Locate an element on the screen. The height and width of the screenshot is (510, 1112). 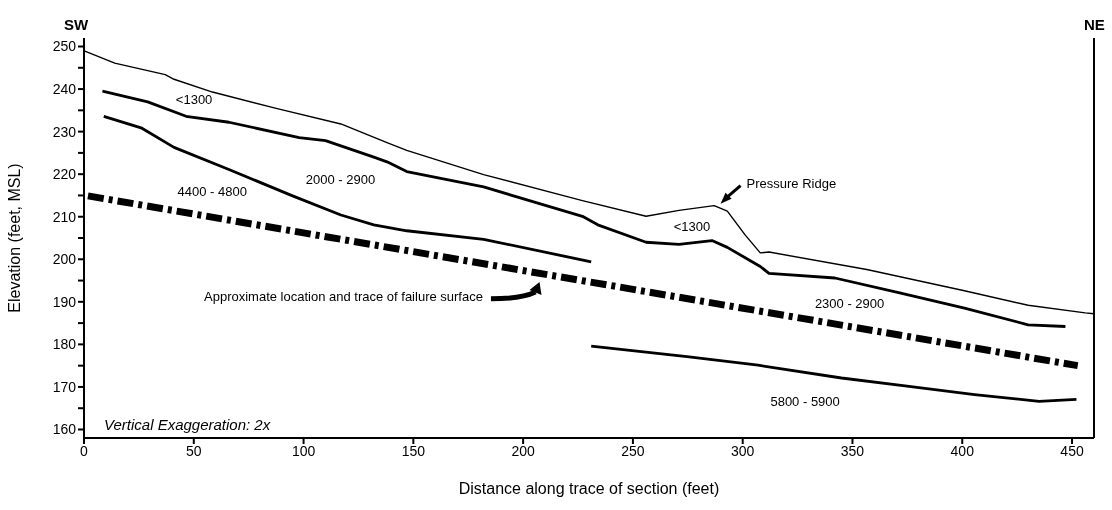
x-tick-label: 0 is located at coordinates (84, 450).